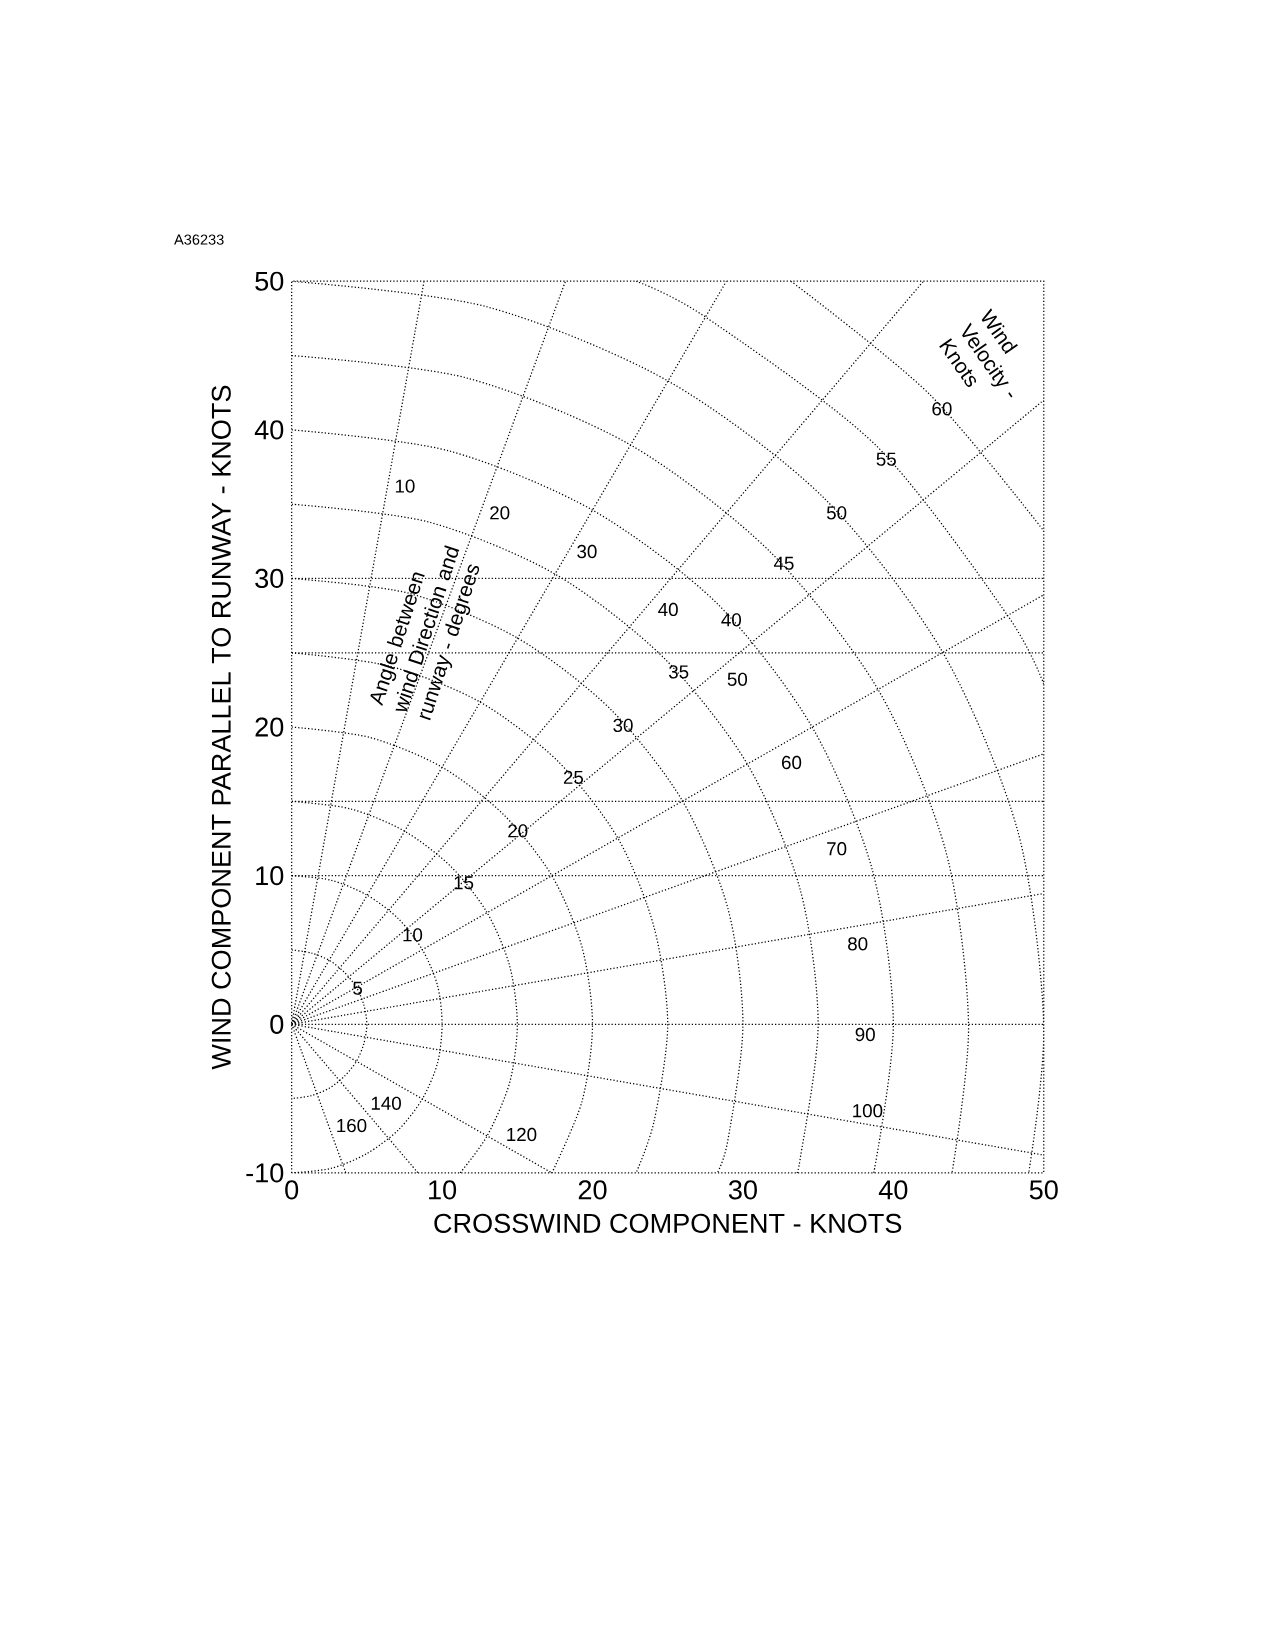 Image resolution: width=1275 pixels, height=1650 pixels. What do you see at coordinates (352, 1125) in the screenshot?
I see `annotation: 160` at bounding box center [352, 1125].